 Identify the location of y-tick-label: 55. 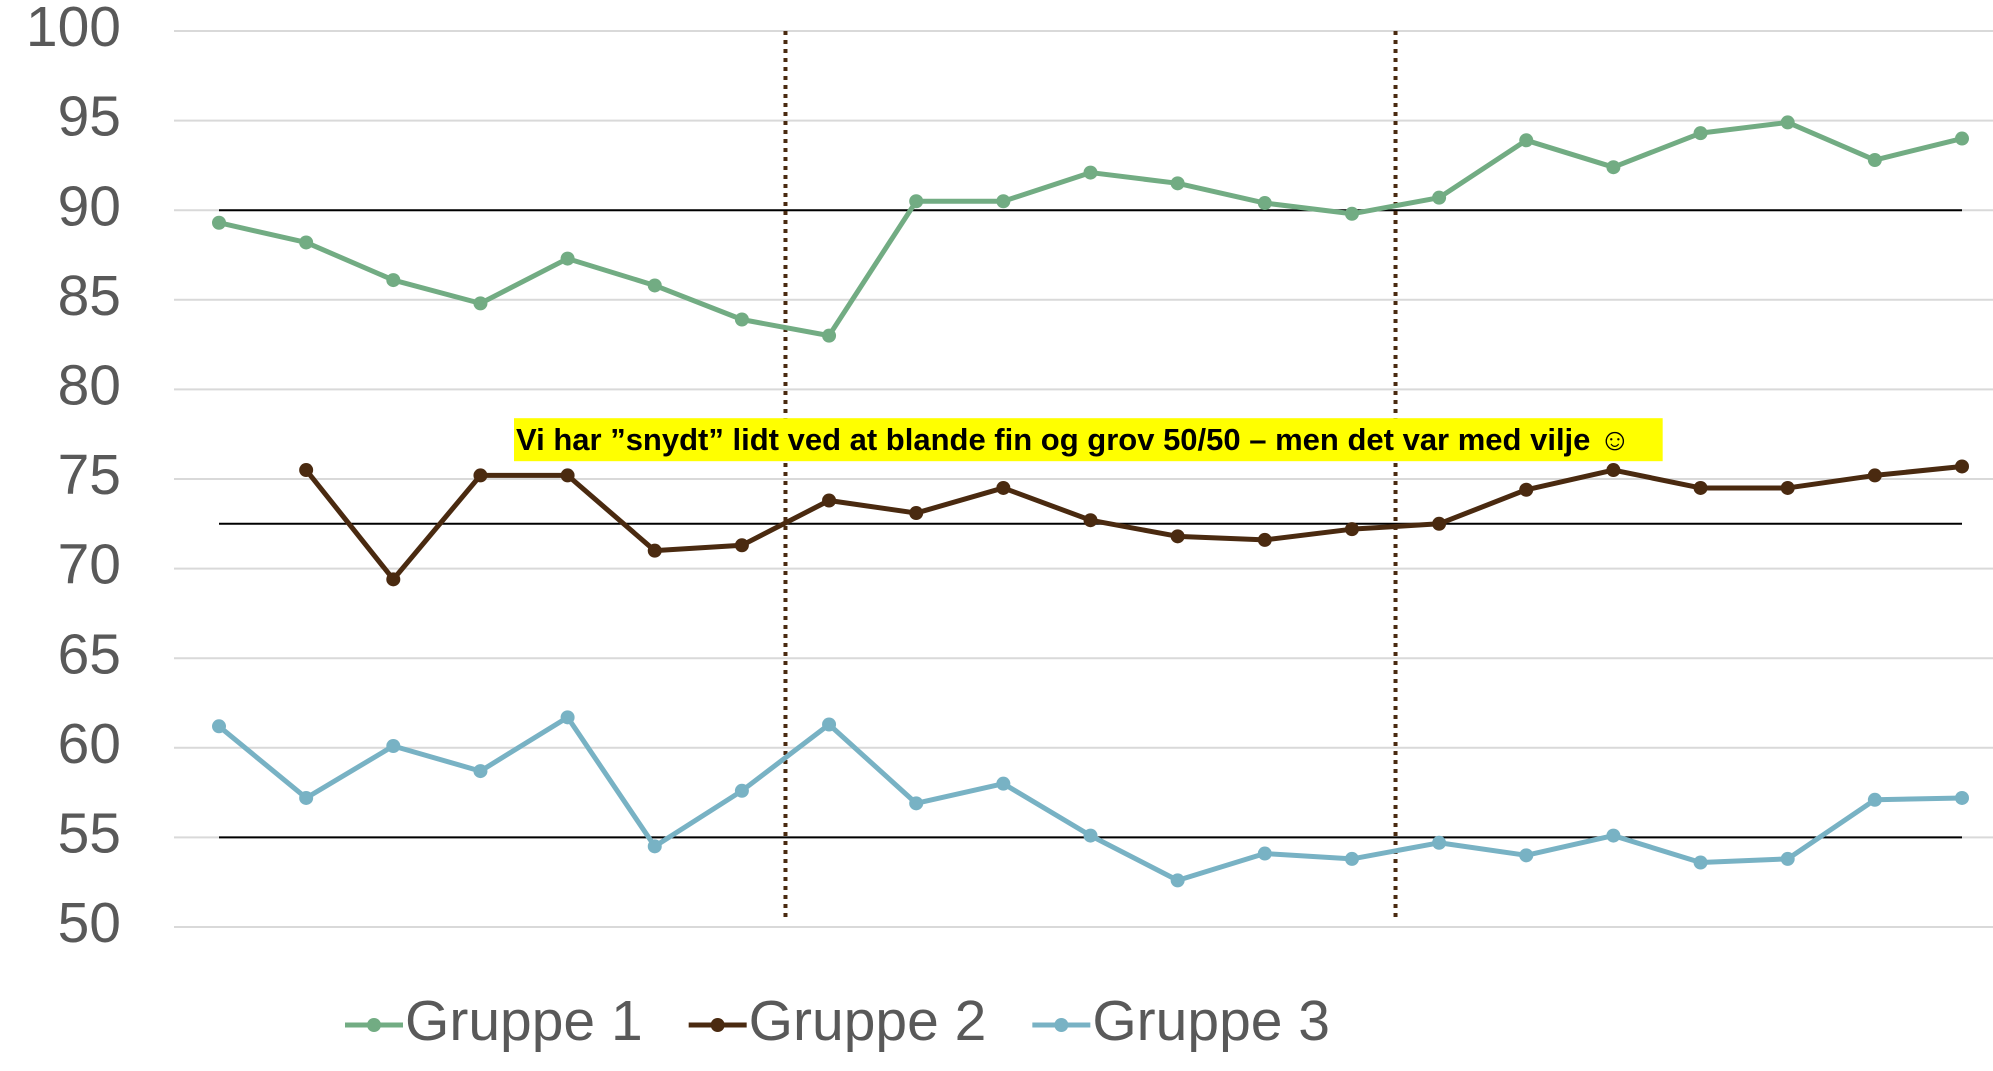
(89, 833).